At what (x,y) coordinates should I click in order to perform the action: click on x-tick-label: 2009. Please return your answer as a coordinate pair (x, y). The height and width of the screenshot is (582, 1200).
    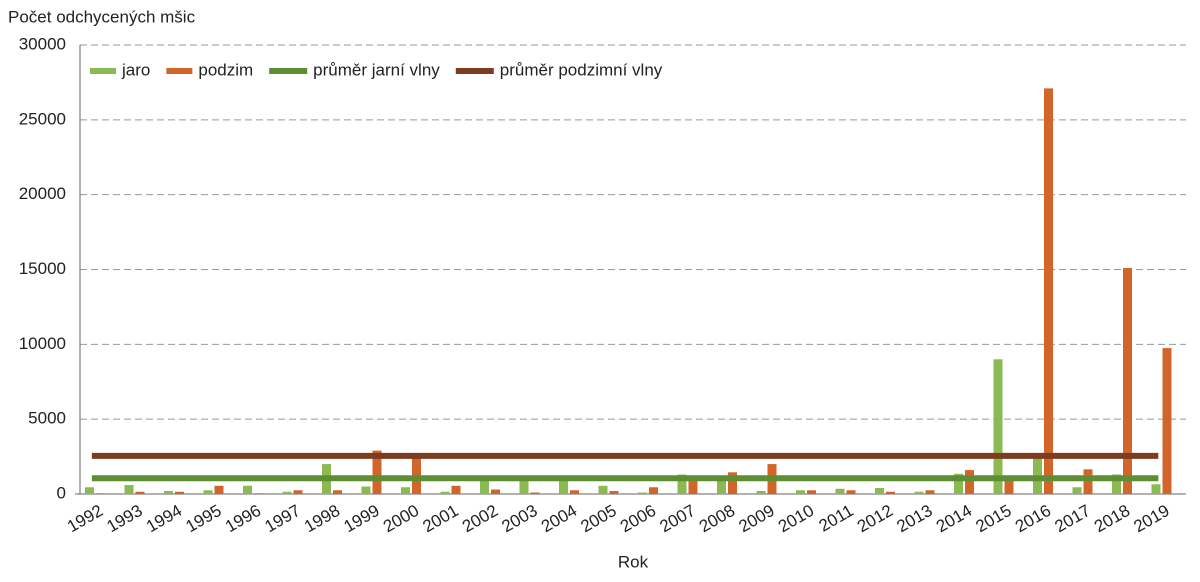
    Looking at the image, I should click on (756, 518).